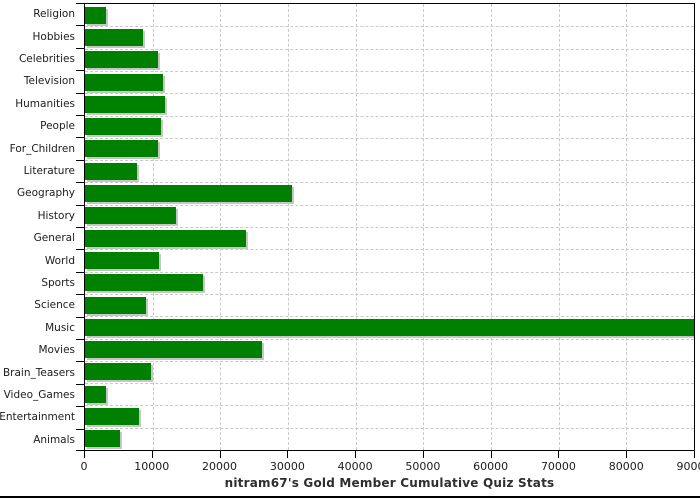  Describe the element at coordinates (355, 466) in the screenshot. I see `x-tick-label: 40000` at that location.